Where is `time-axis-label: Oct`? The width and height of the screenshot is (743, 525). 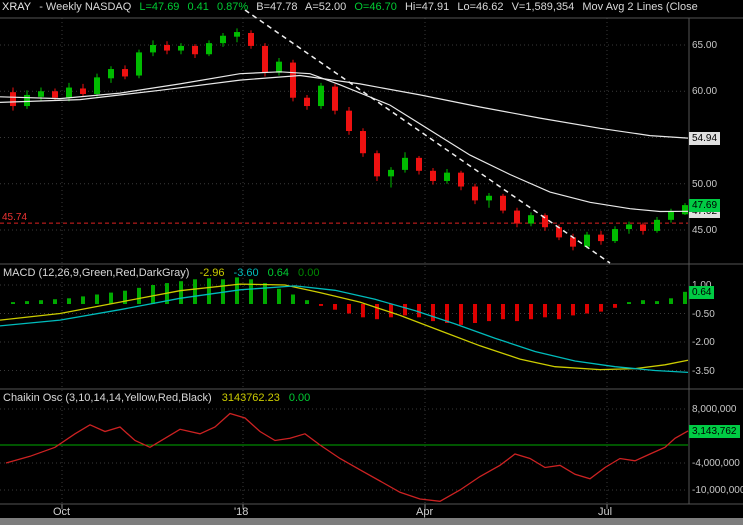 time-axis-label: Oct is located at coordinates (62, 512).